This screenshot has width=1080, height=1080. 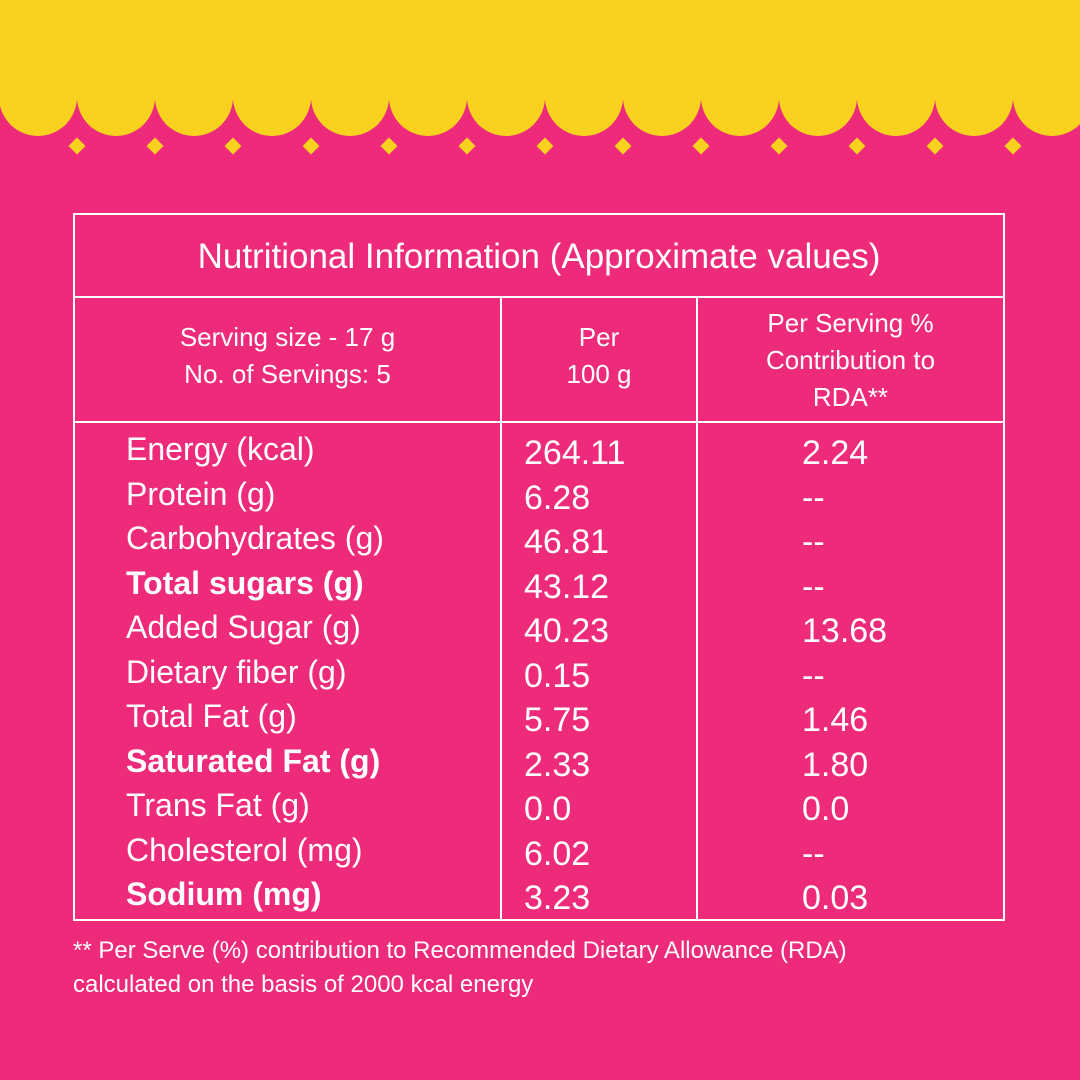 I want to click on nutrient-label: Trans Fat (g), so click(x=218, y=805).